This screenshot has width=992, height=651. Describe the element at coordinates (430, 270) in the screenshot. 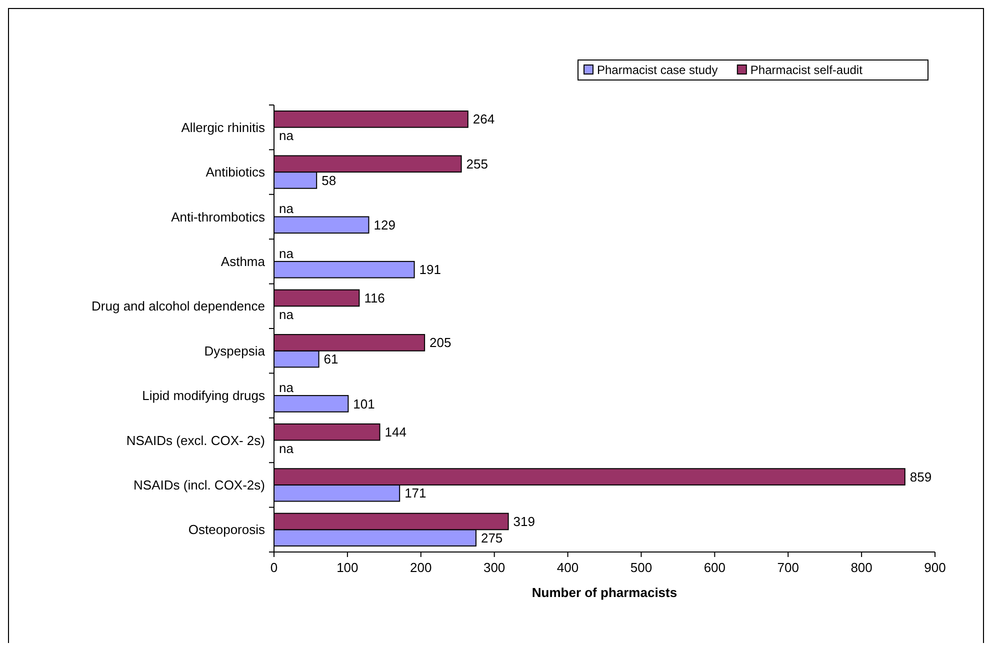

I see `data-label: 191` at that location.